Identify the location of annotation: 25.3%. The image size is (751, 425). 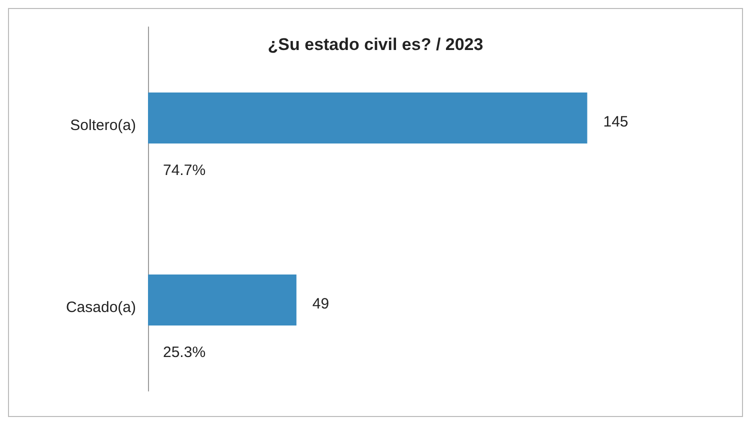
(184, 352).